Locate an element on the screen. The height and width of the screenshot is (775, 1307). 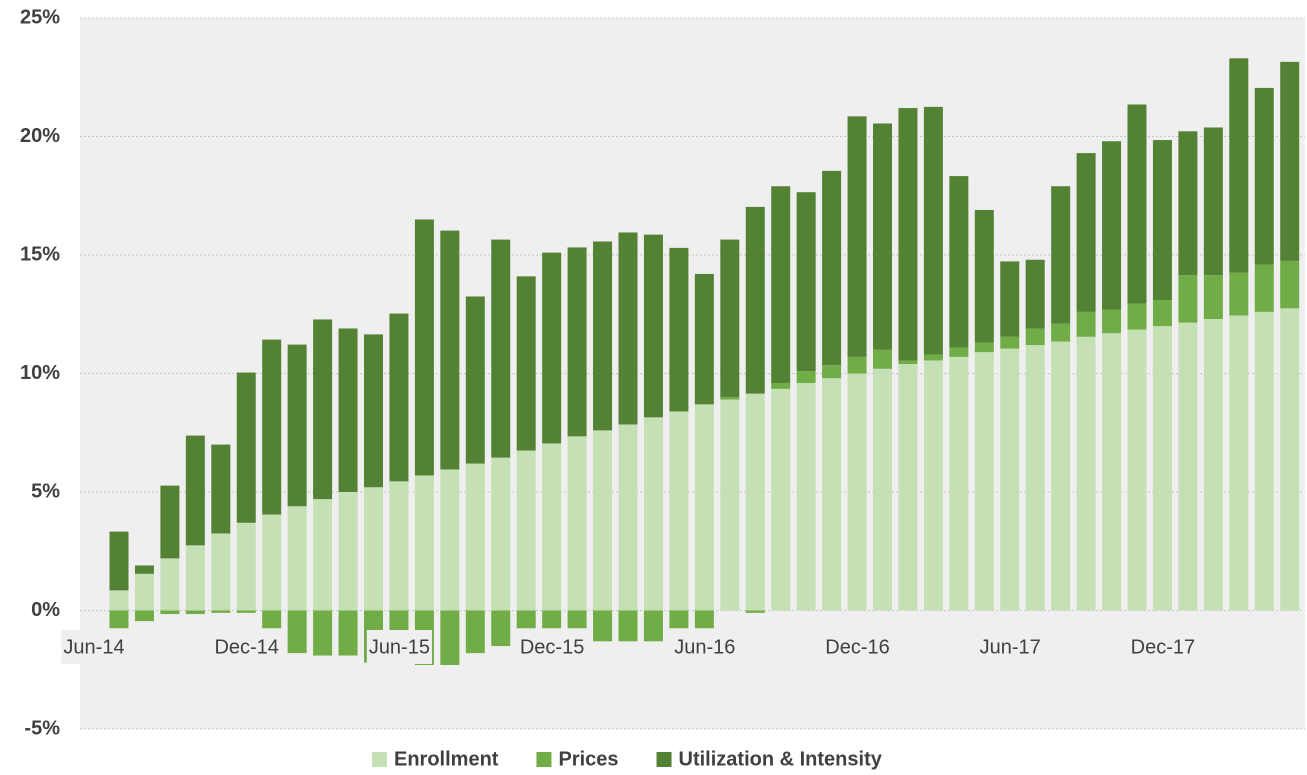
x-tick-label: Jun-17 is located at coordinates (1010, 647).